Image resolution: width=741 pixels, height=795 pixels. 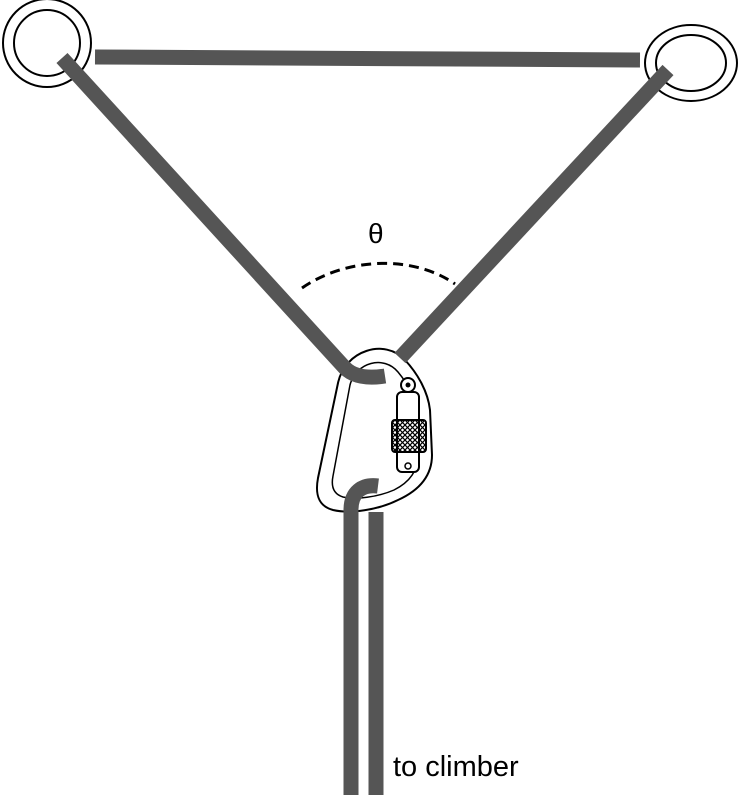 What do you see at coordinates (361, 636) in the screenshot?
I see `climber-rope-left-strand` at bounding box center [361, 636].